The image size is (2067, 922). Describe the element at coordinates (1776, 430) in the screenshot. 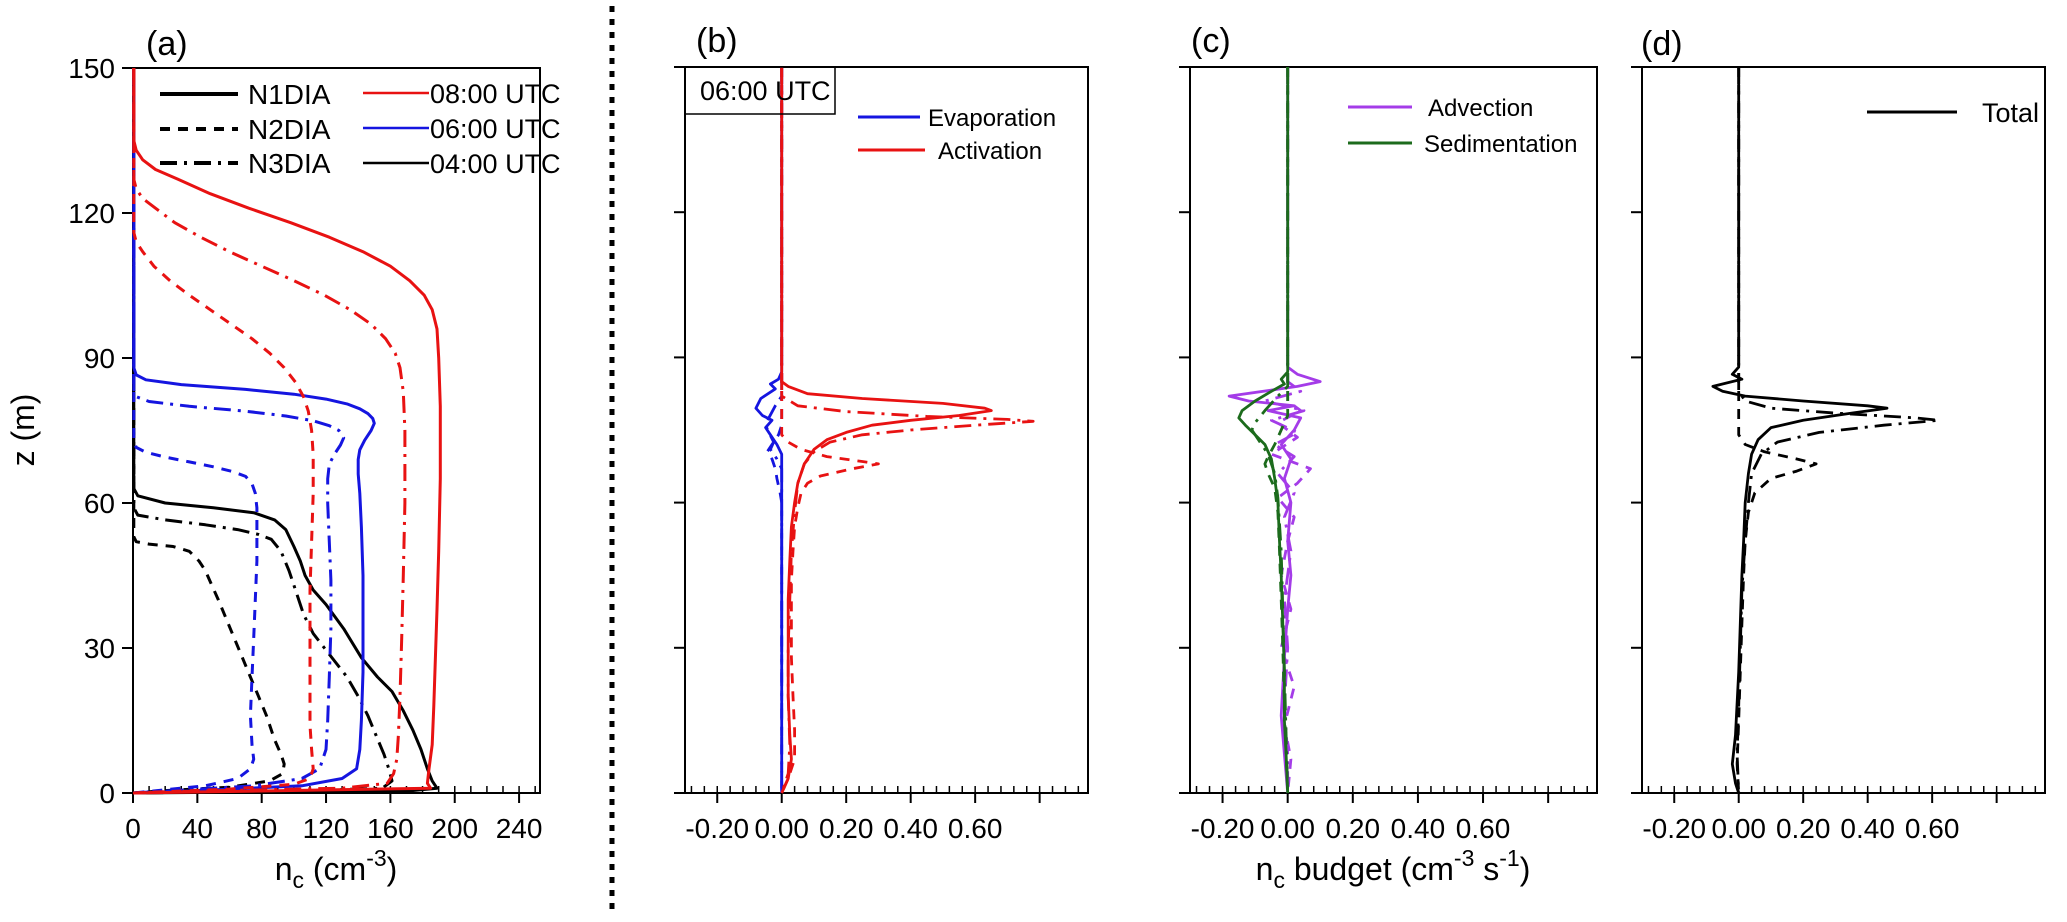

I see `series-total-N2DIA` at that location.